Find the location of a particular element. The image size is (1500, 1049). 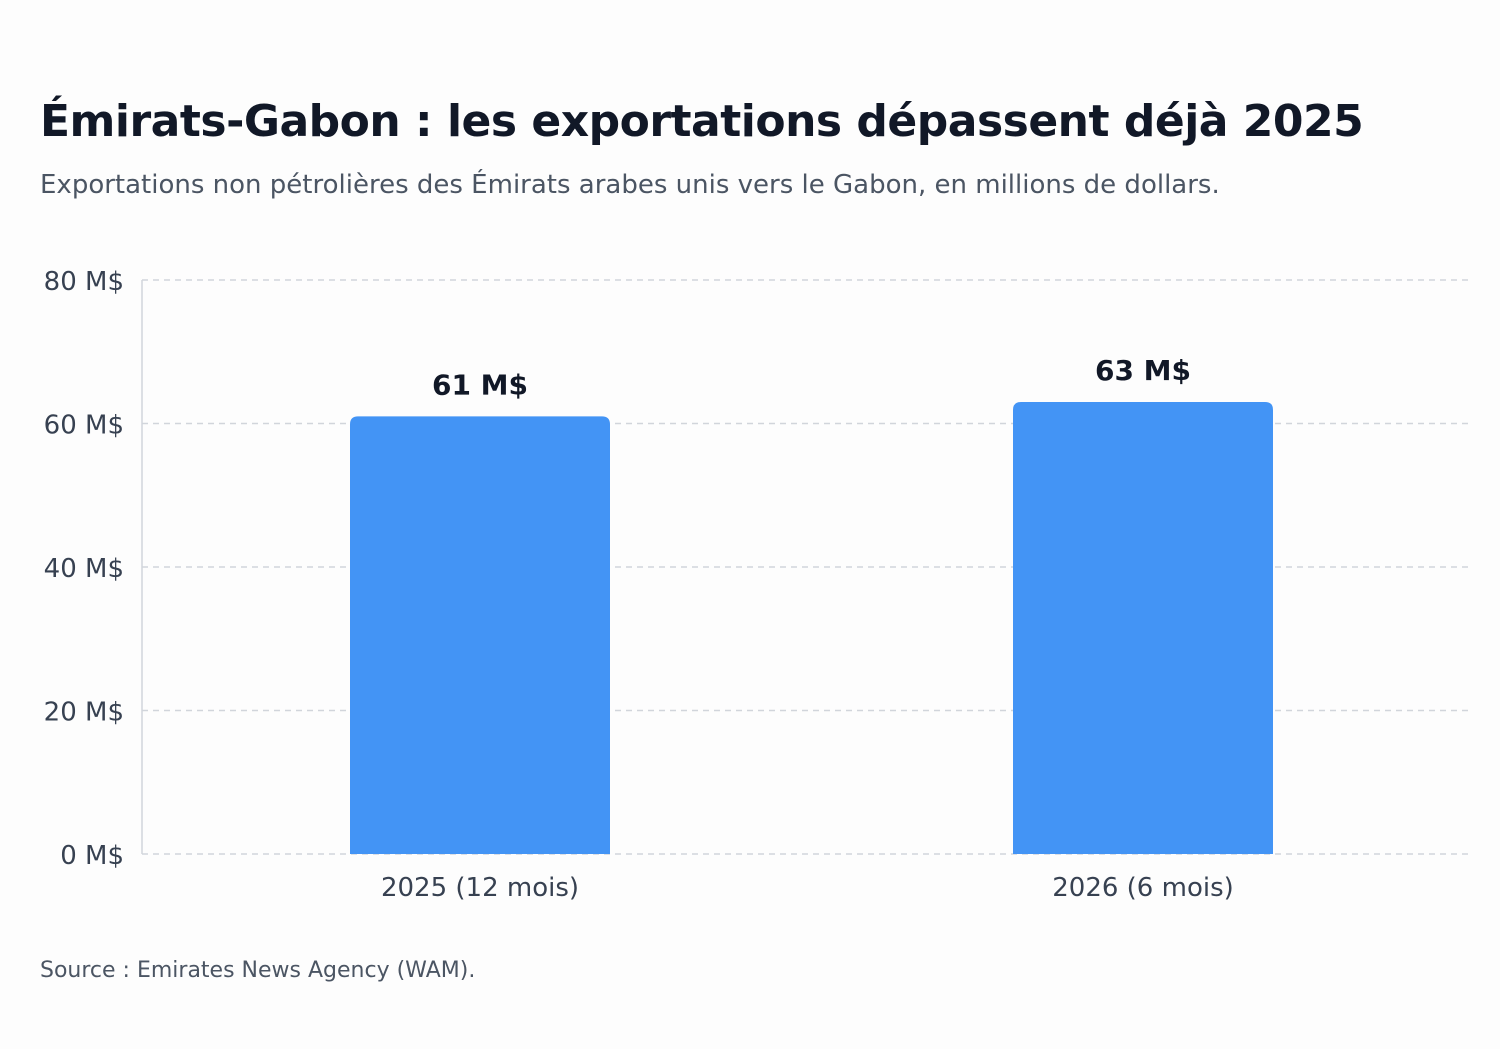

bar-value-label: 63 M$ is located at coordinates (1143, 370).